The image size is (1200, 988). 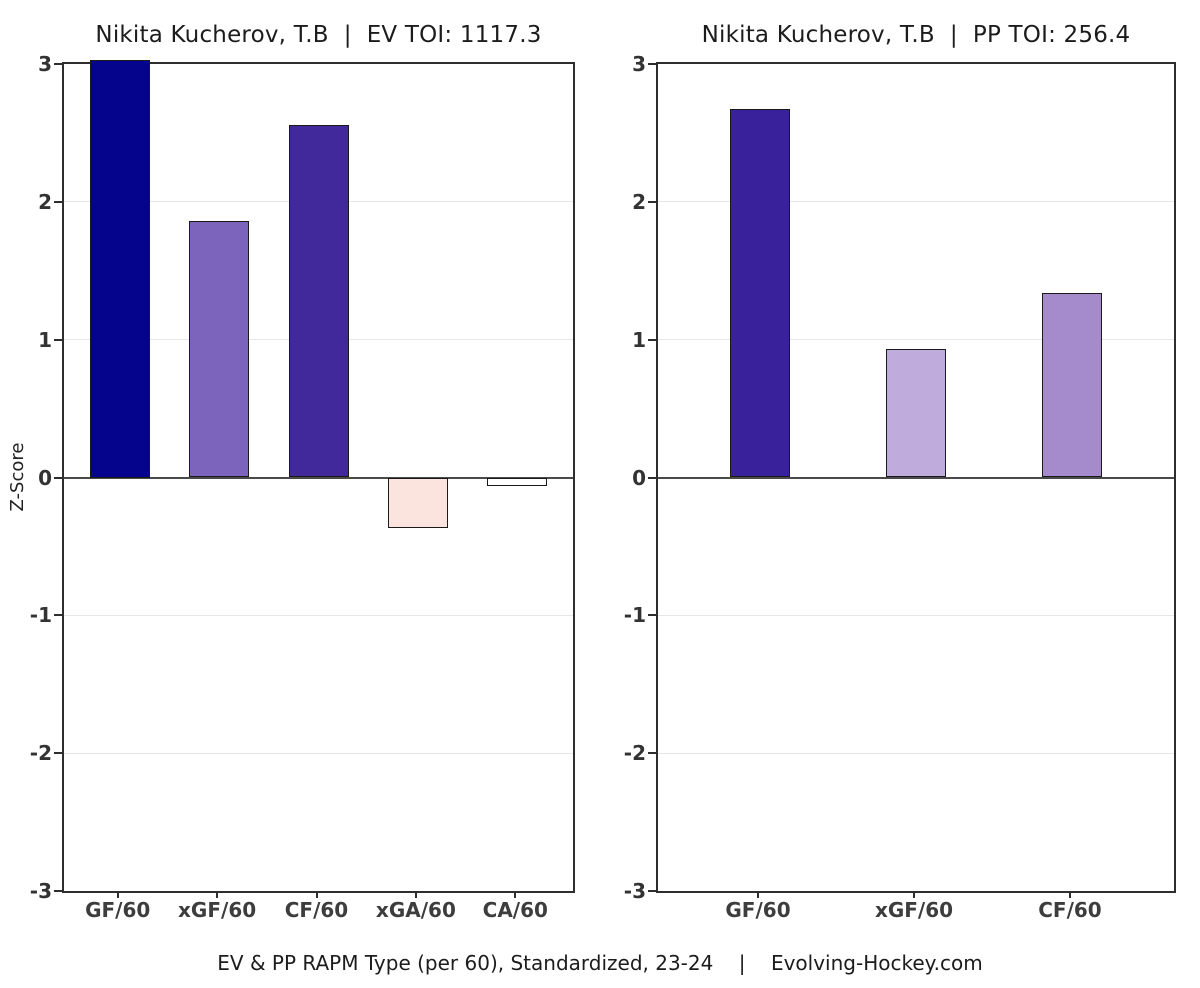 What do you see at coordinates (415, 910) in the screenshot?
I see `x-tick-label-3: xGA/60` at bounding box center [415, 910].